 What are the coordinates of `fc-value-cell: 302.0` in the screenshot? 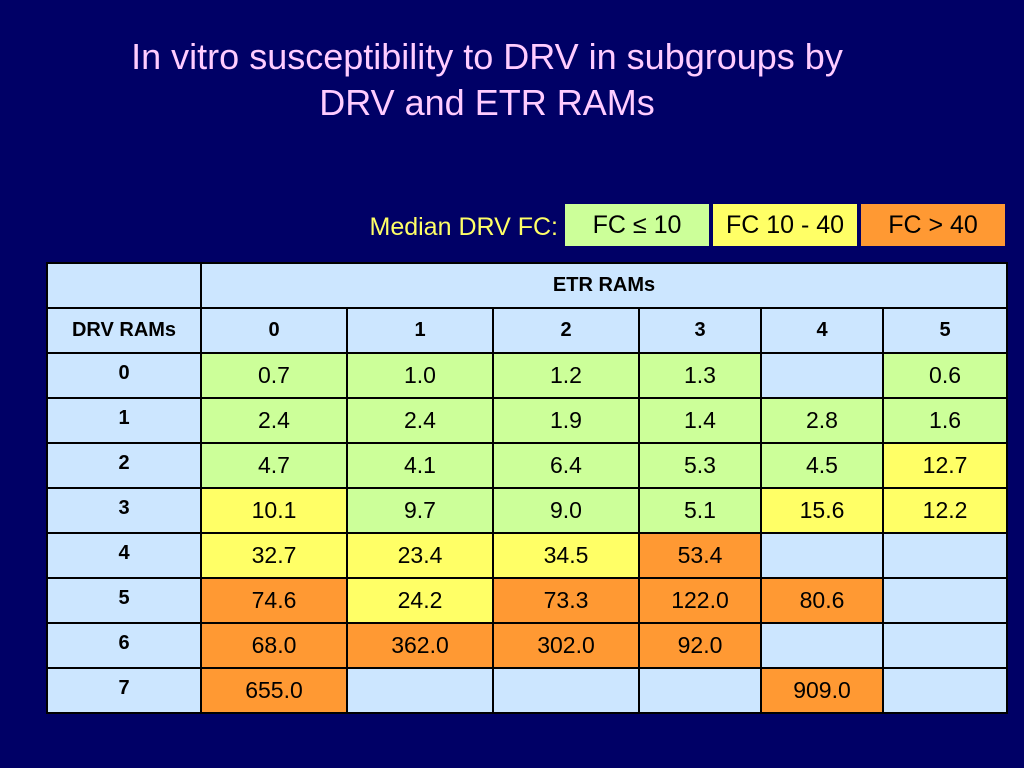 It's located at (566, 645).